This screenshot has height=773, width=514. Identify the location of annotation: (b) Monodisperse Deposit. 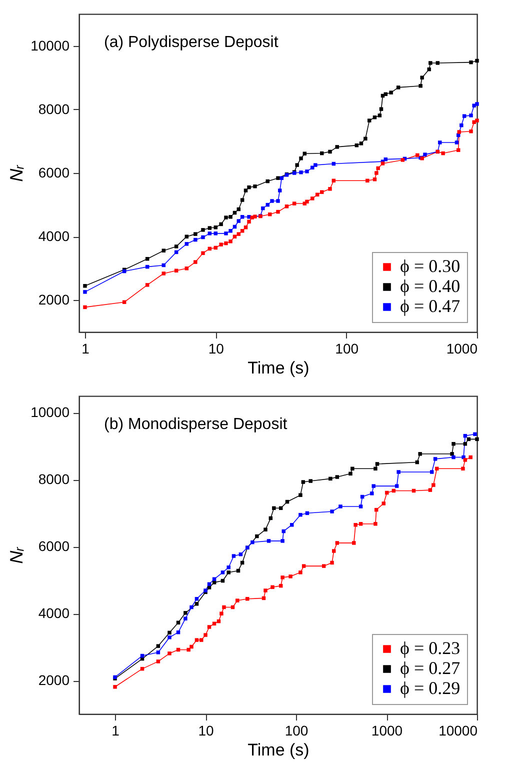
(196, 424).